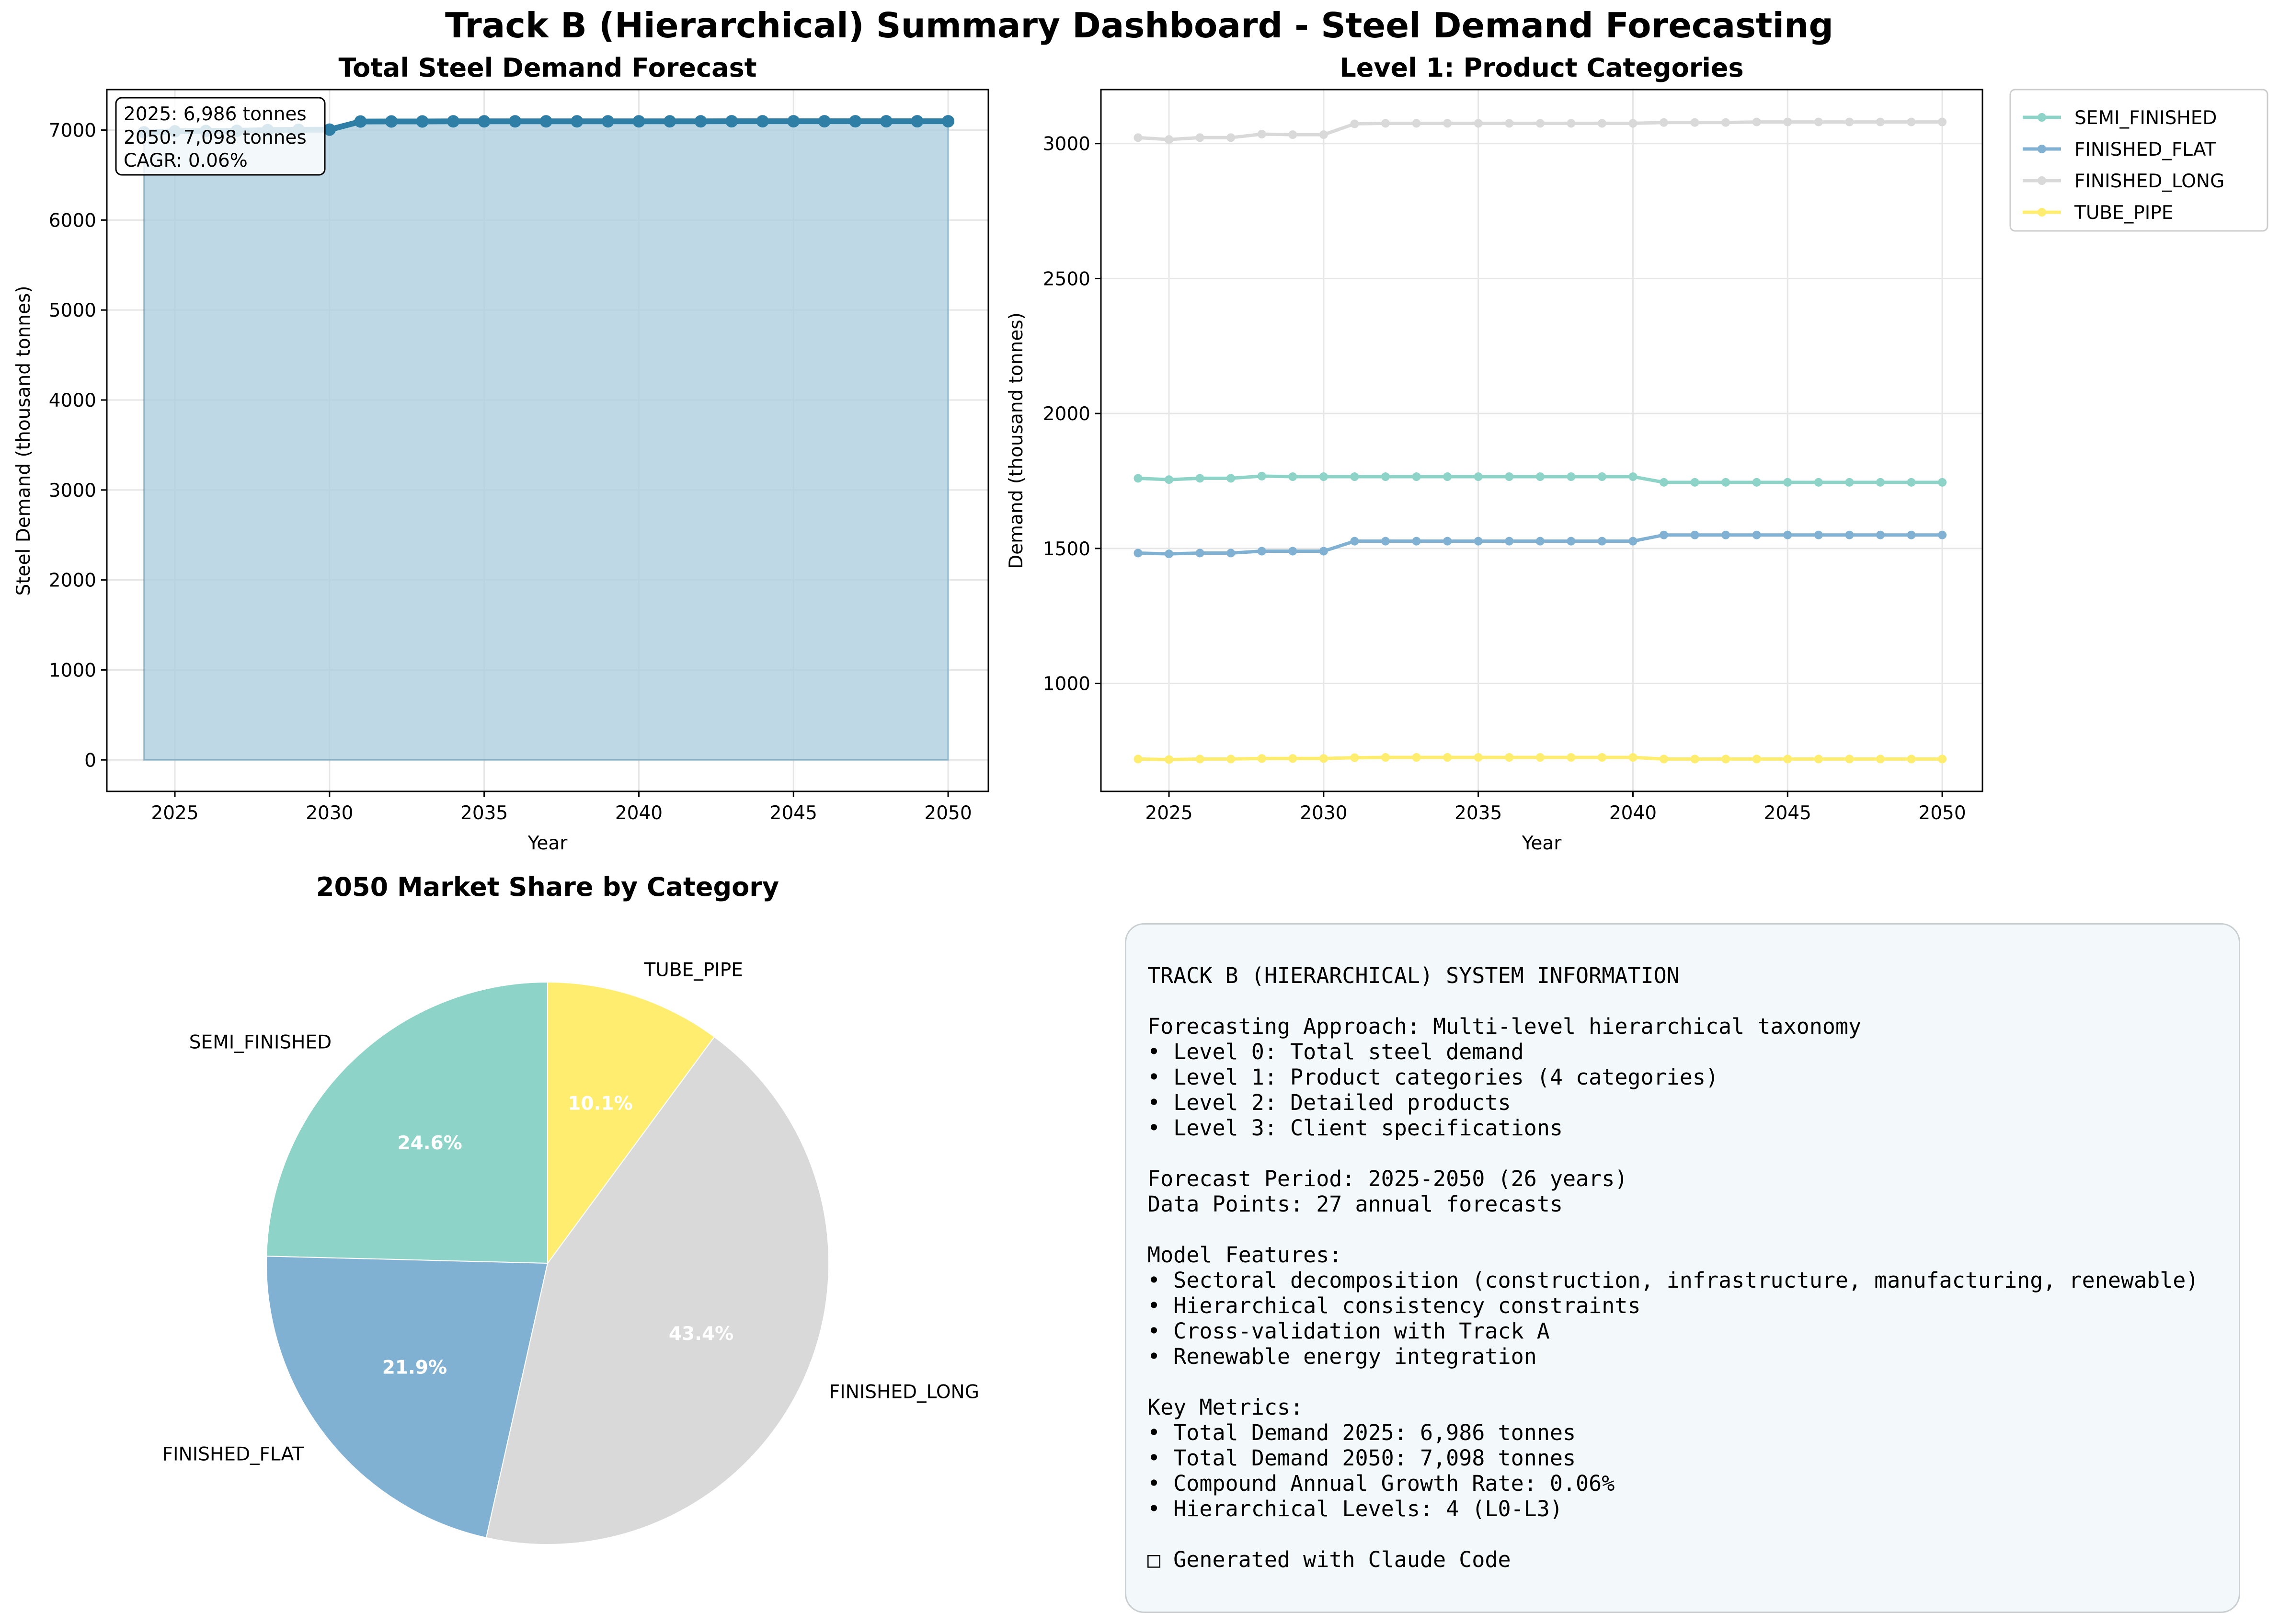 The height and width of the screenshot is (1624, 2279). What do you see at coordinates (1168, 813) in the screenshot?
I see `product-categories-x-tick-label: 2025` at bounding box center [1168, 813].